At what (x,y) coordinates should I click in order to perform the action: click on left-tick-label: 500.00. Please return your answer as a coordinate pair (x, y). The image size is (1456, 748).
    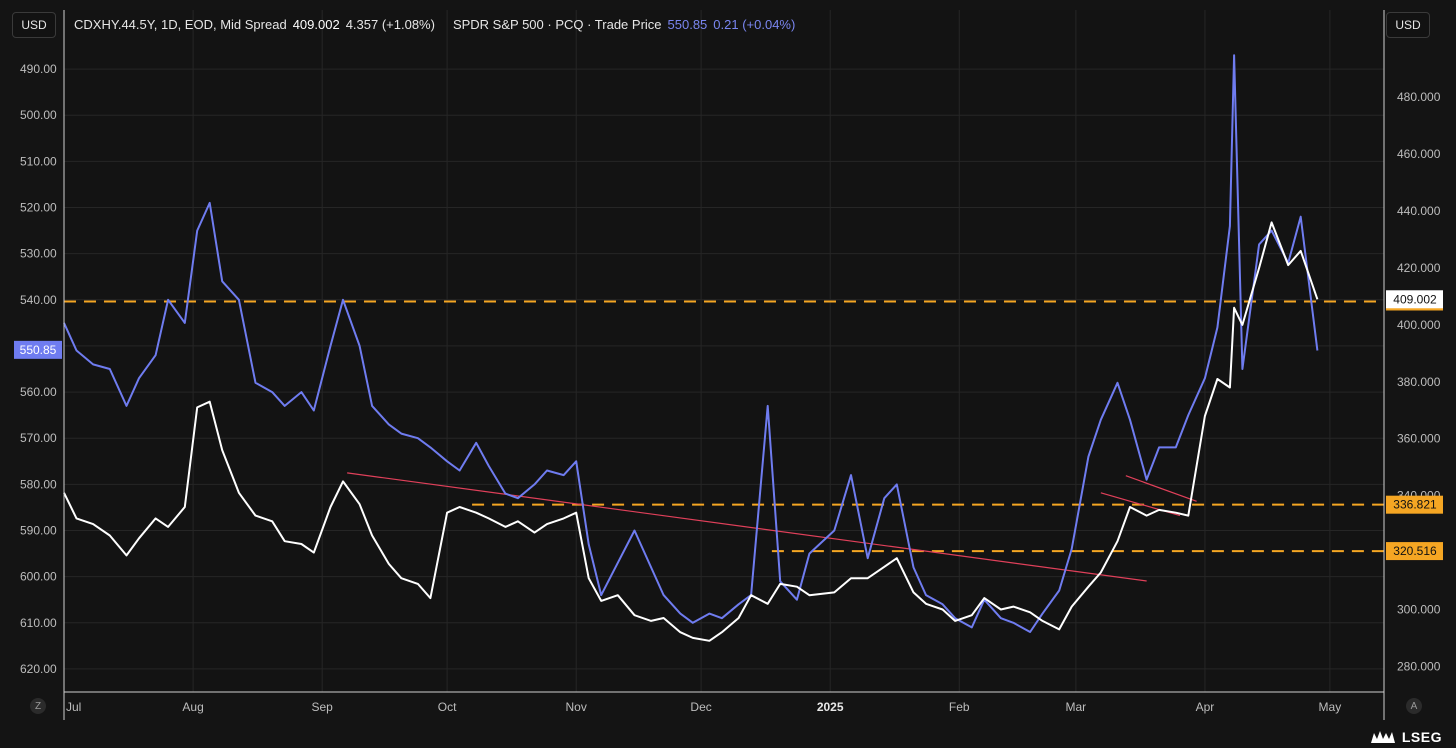
    Looking at the image, I should click on (38, 115).